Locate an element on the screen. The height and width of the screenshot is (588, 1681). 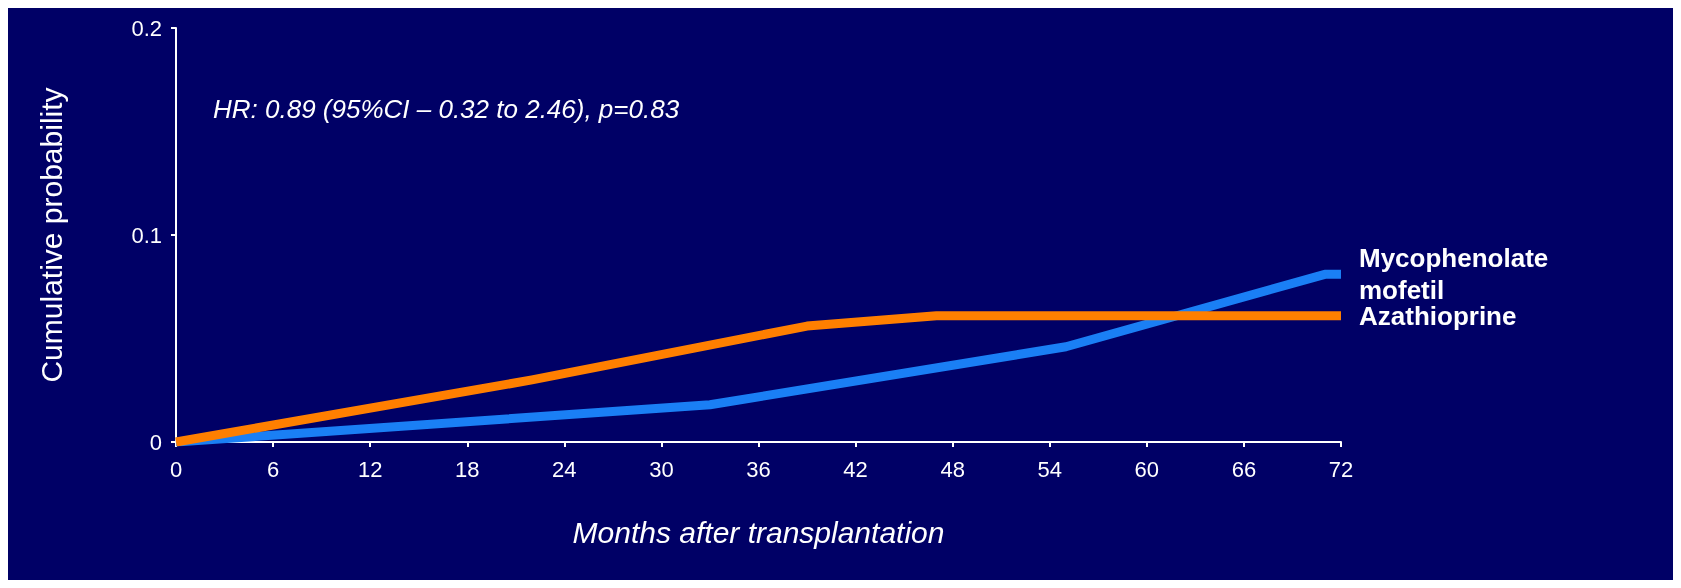
x-tick-label: 72 is located at coordinates (1341, 469).